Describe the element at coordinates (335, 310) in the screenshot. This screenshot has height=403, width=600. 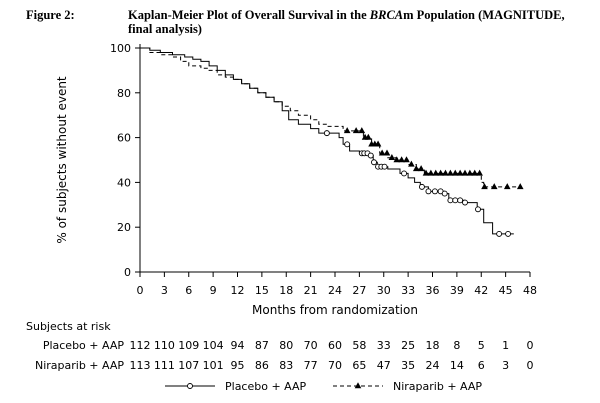
I see `x-axis-label: Months from randomization` at that location.